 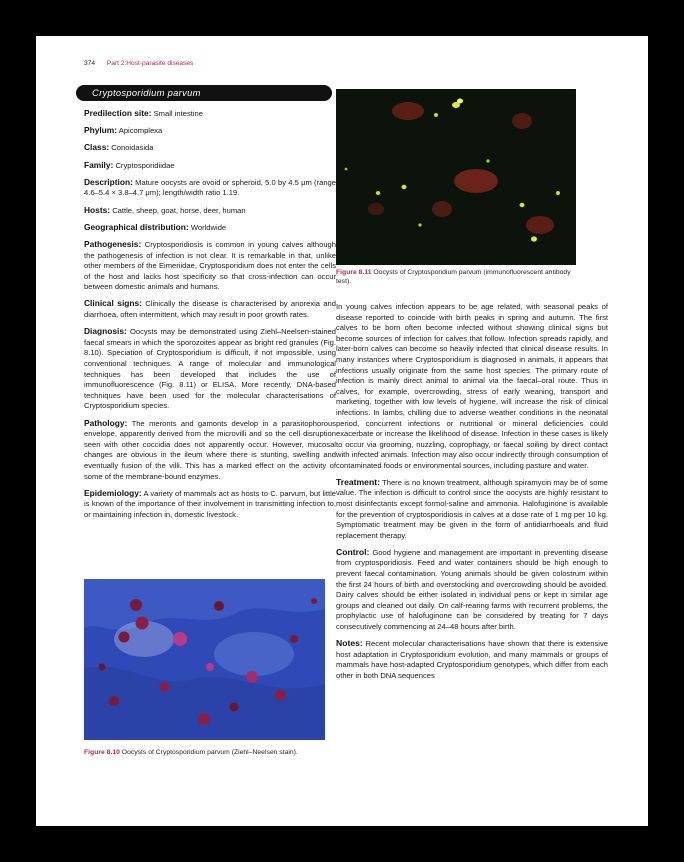 What do you see at coordinates (150, 63) in the screenshot?
I see `part-title: Part 2:Host-parasite diseases` at bounding box center [150, 63].